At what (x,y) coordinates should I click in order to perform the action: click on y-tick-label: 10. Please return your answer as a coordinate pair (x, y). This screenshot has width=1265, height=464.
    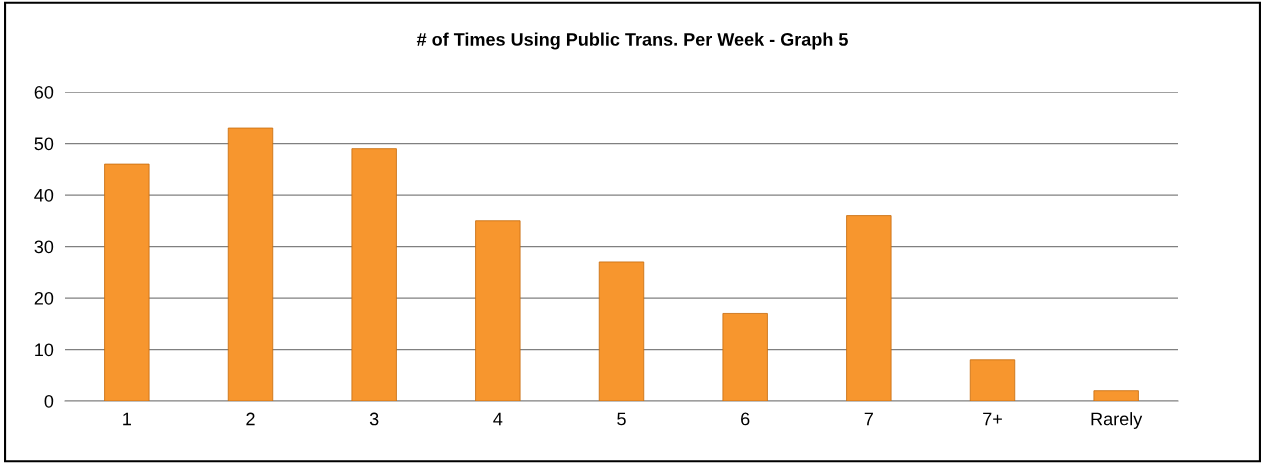
    Looking at the image, I should click on (44, 350).